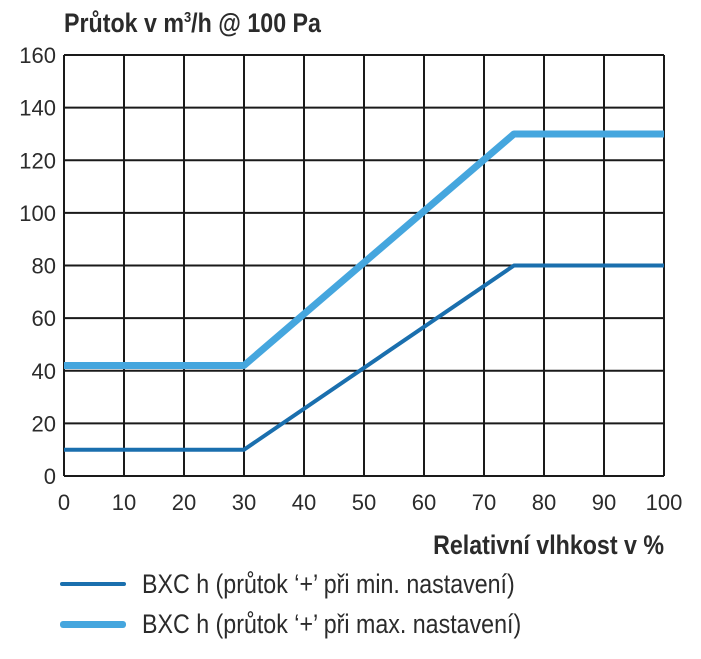 This screenshot has width=701, height=659. What do you see at coordinates (37, 160) in the screenshot?
I see `y-tick-label: 120` at bounding box center [37, 160].